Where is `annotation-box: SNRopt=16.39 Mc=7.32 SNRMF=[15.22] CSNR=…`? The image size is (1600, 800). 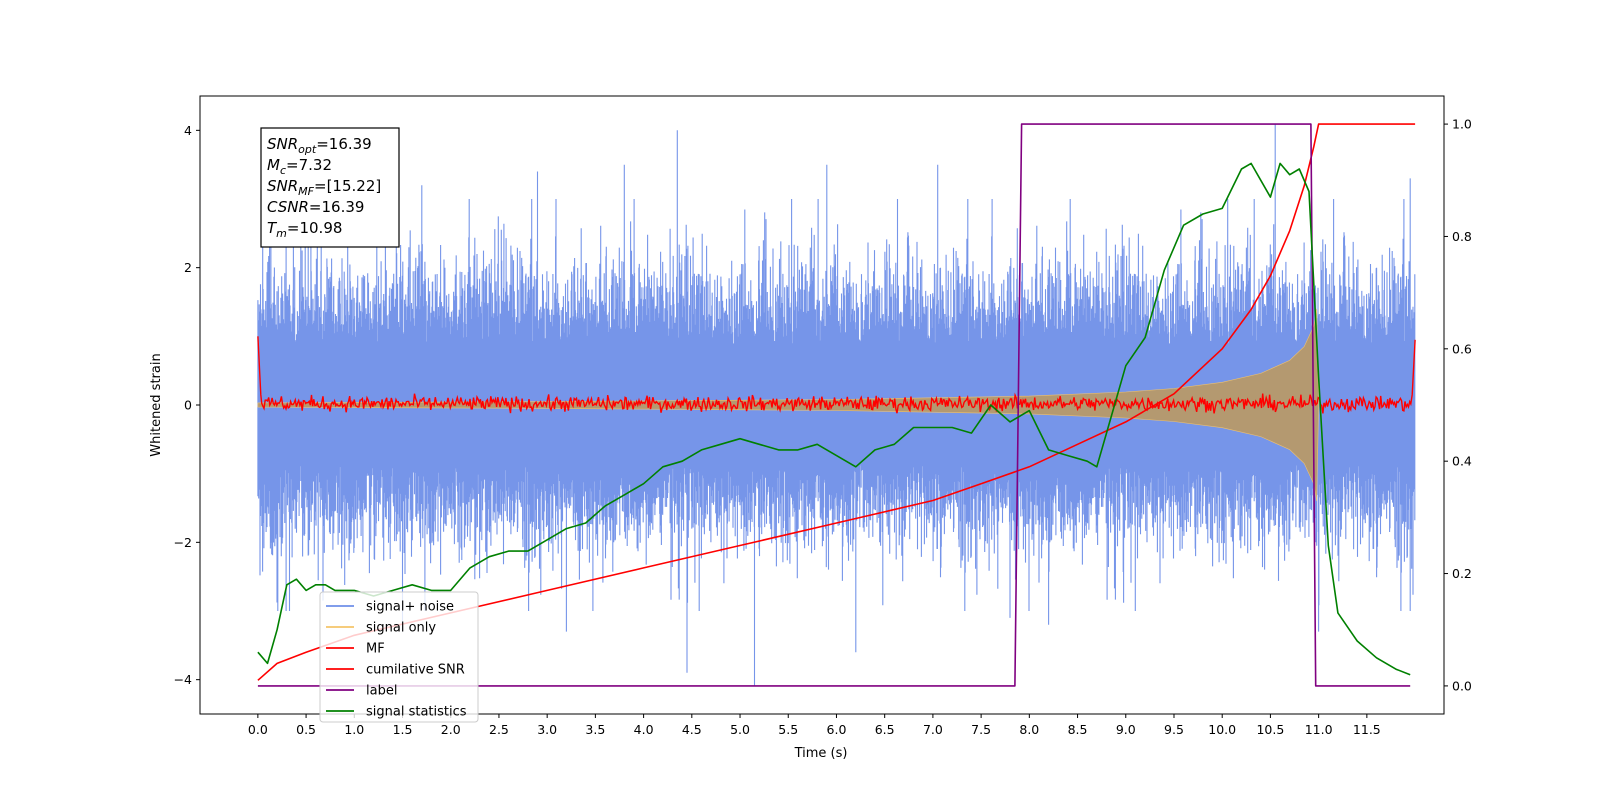
annotation-box: SNRopt=16.39 Mc=7.32 SNRMF=[15.22] CSNR=… is located at coordinates (330, 187).